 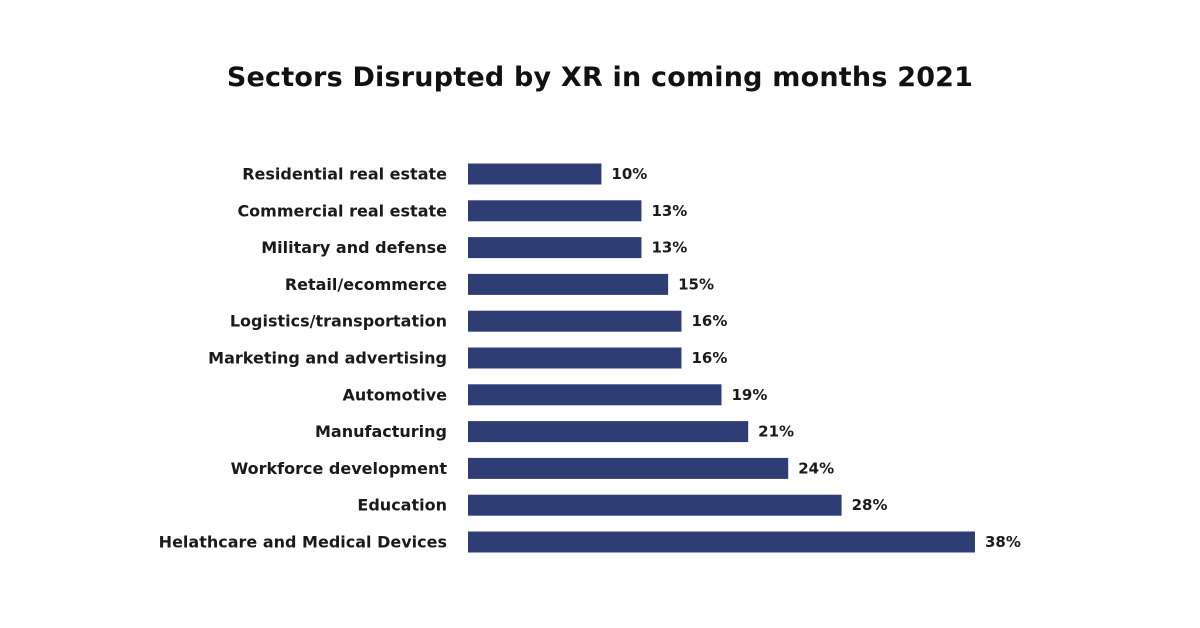 I want to click on category-label: Marketing and advertising, so click(x=327, y=358).